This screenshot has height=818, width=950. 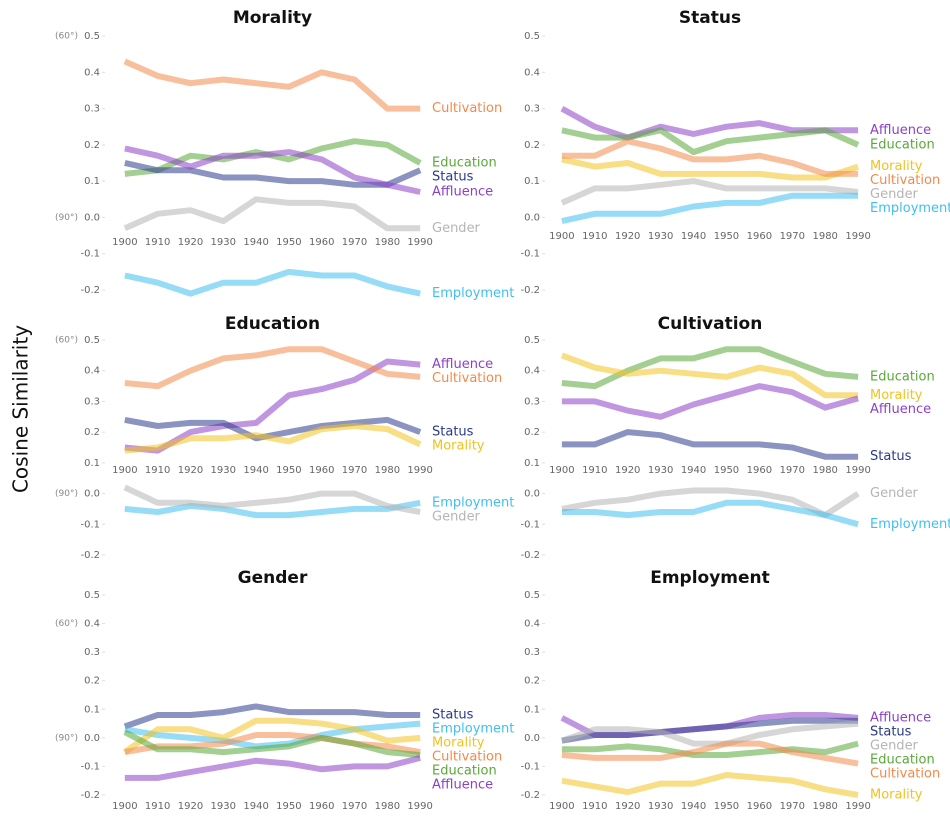 What do you see at coordinates (66, 624) in the screenshot?
I see `angle-annotation: (60°)` at bounding box center [66, 624].